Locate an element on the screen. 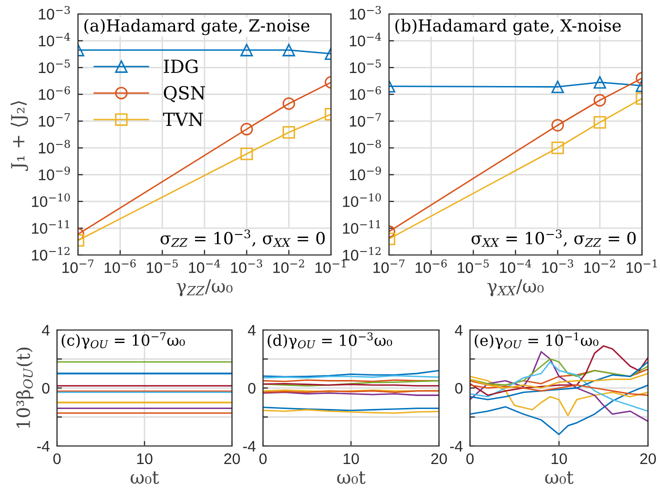 The width and height of the screenshot is (660, 491). y-axis-title: J₁ + ⟨J₂⟩ is located at coordinates (19, 136).